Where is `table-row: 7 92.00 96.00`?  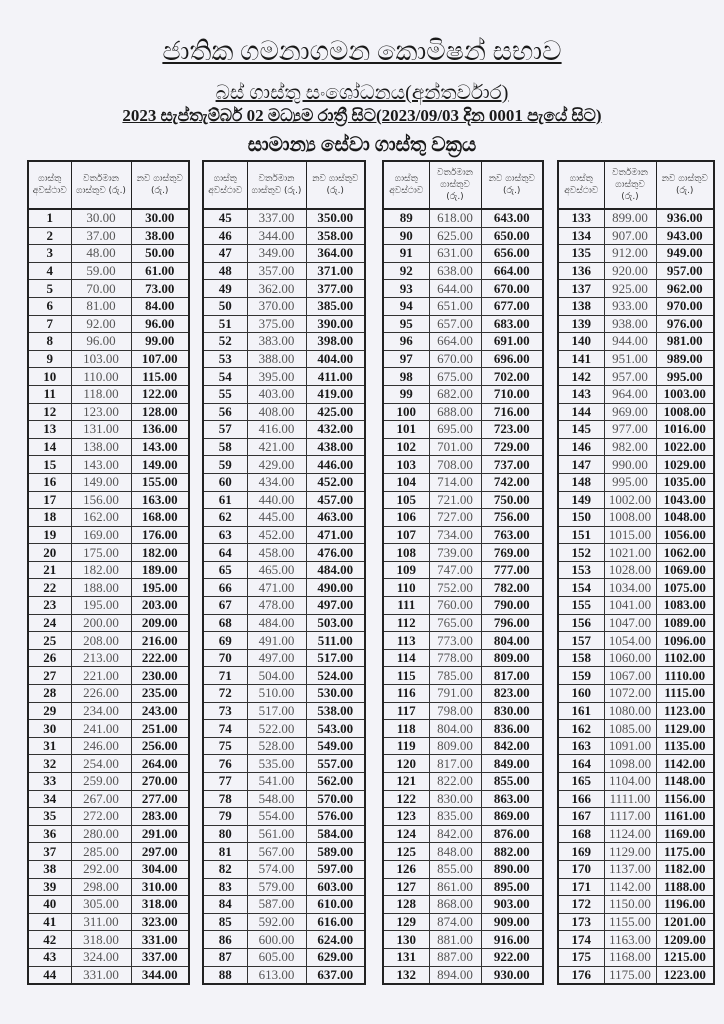 table-row: 7 92.00 96.00 is located at coordinates (108, 324).